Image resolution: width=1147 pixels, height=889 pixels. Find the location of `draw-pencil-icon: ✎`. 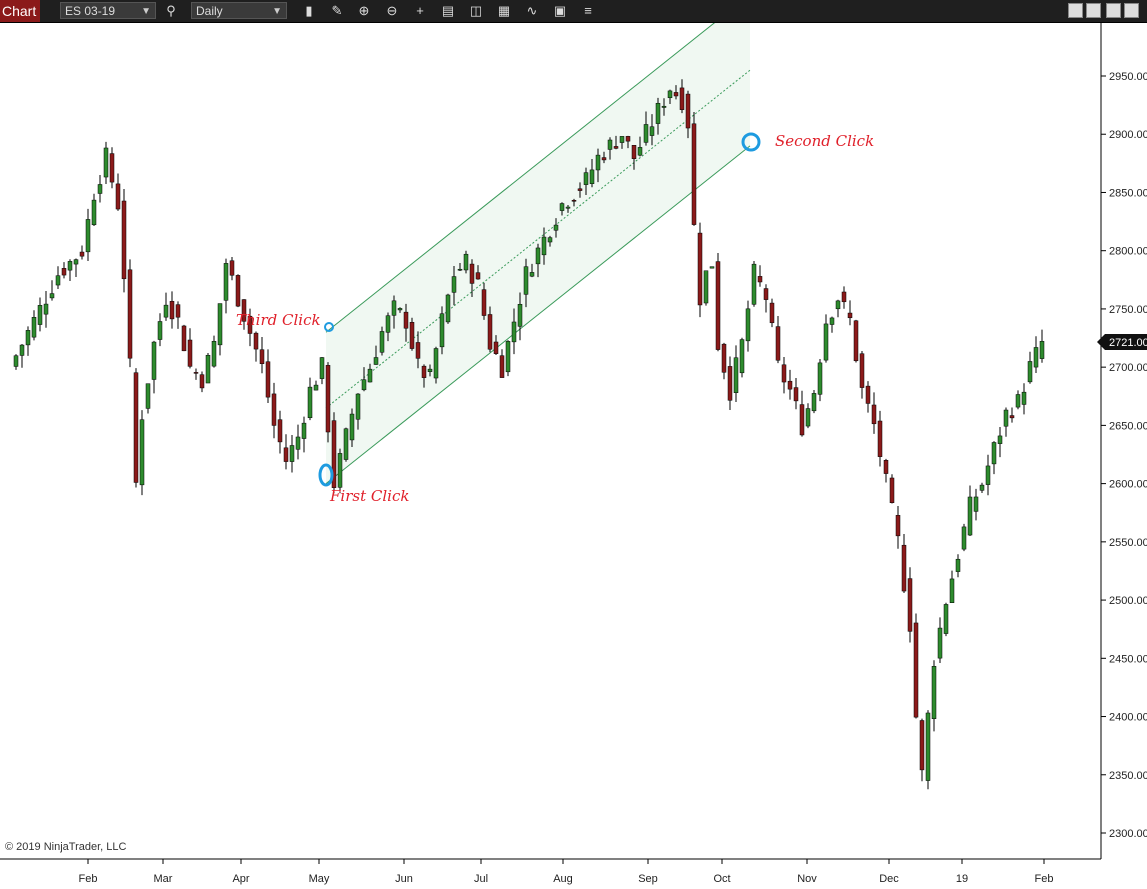

draw-pencil-icon: ✎ is located at coordinates (337, 10).